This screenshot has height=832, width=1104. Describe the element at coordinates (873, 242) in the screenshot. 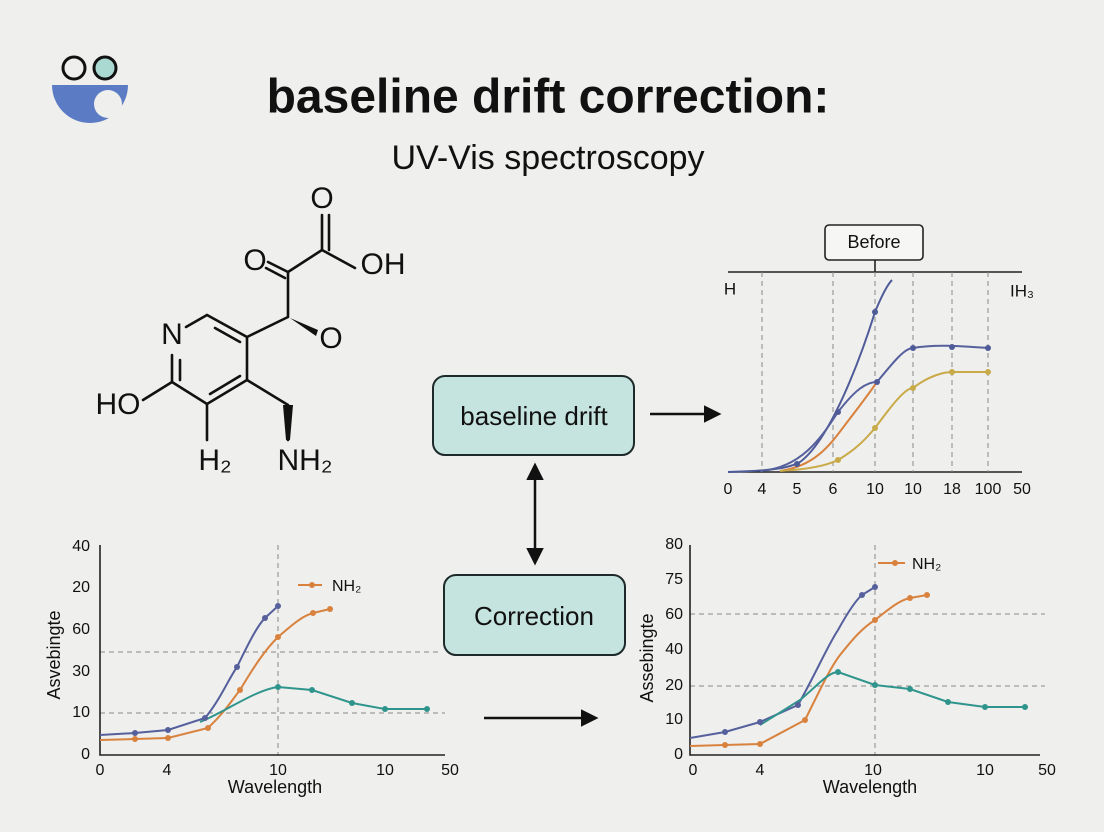

I see `box-label: Before` at that location.